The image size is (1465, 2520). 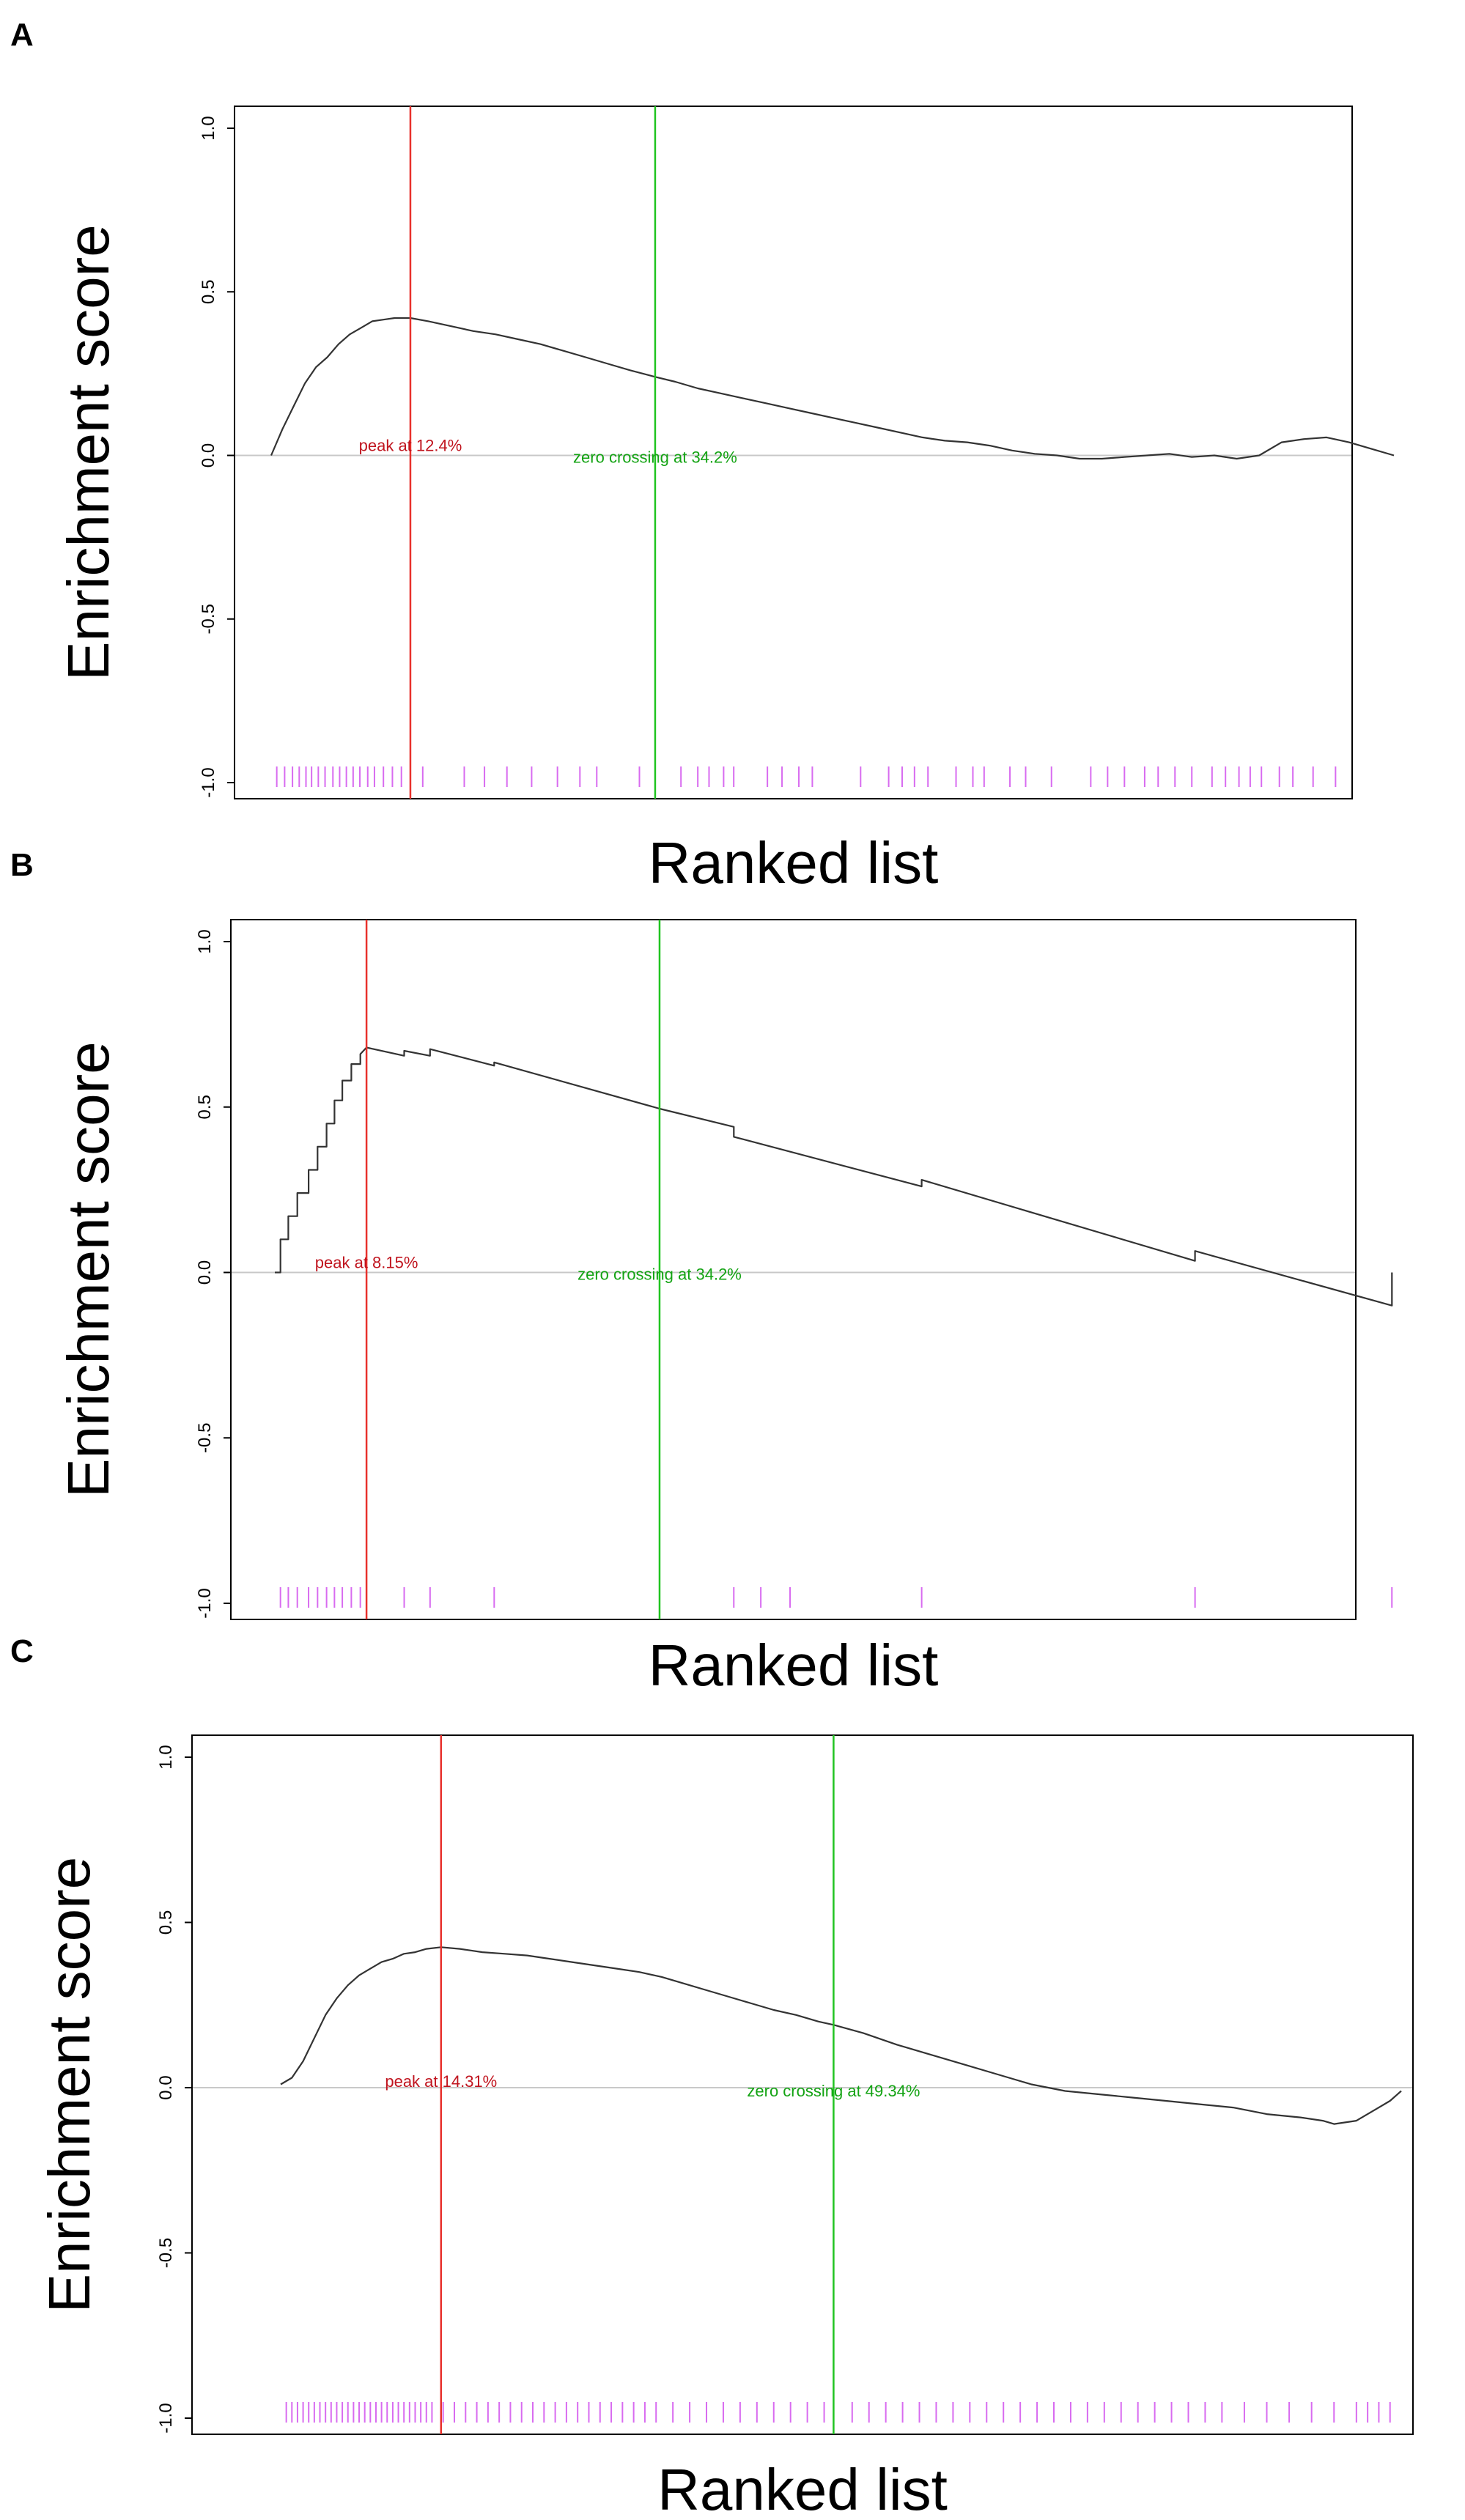 I want to click on panel-letter: B, so click(x=22, y=865).